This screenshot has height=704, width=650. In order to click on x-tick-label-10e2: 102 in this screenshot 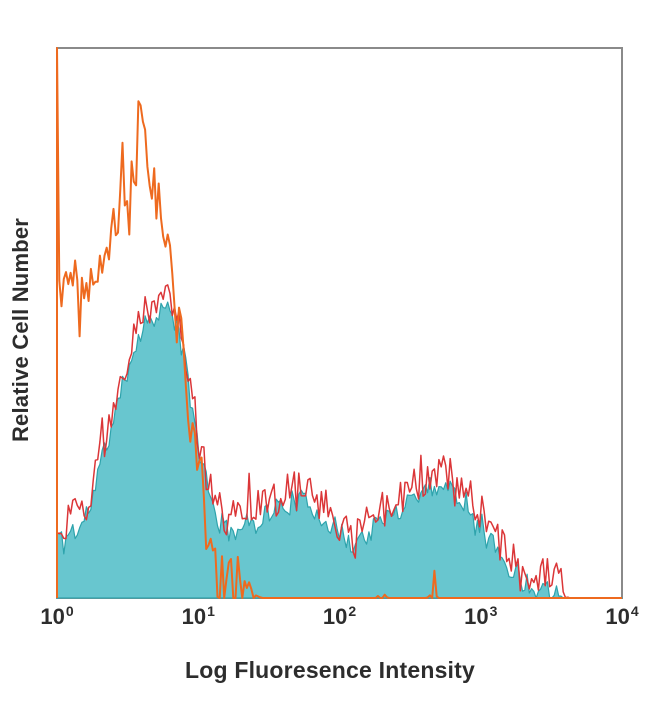, I will do `click(339, 616)`.